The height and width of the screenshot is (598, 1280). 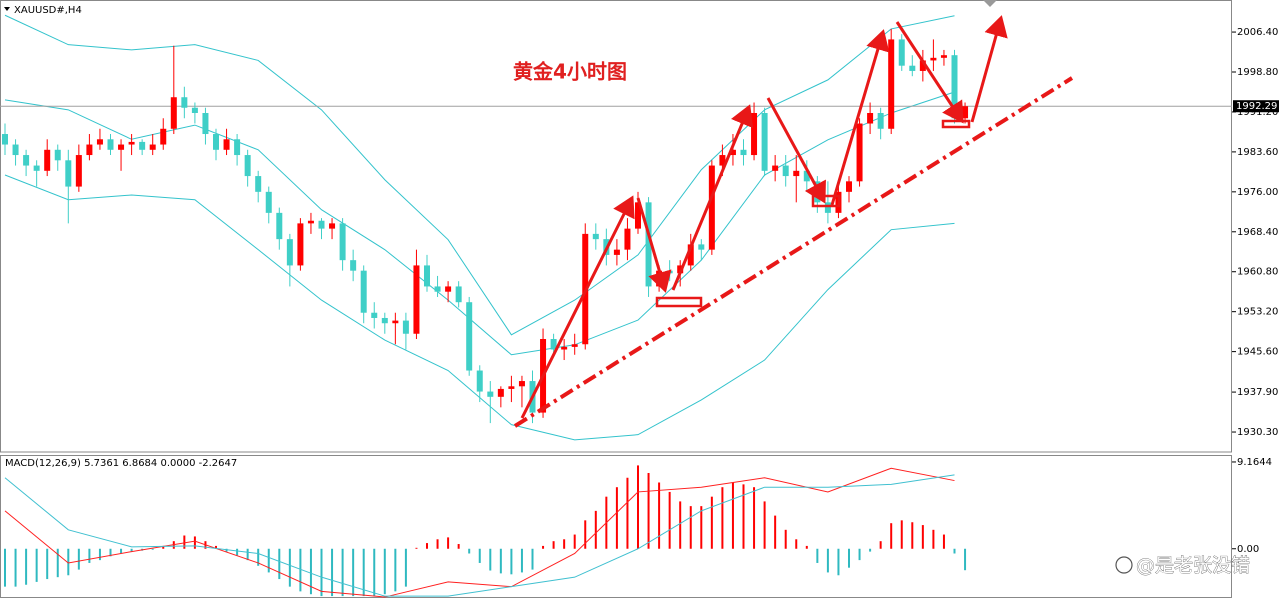 I want to click on symbol-label: XAUUSD#,H4, so click(x=48, y=10).